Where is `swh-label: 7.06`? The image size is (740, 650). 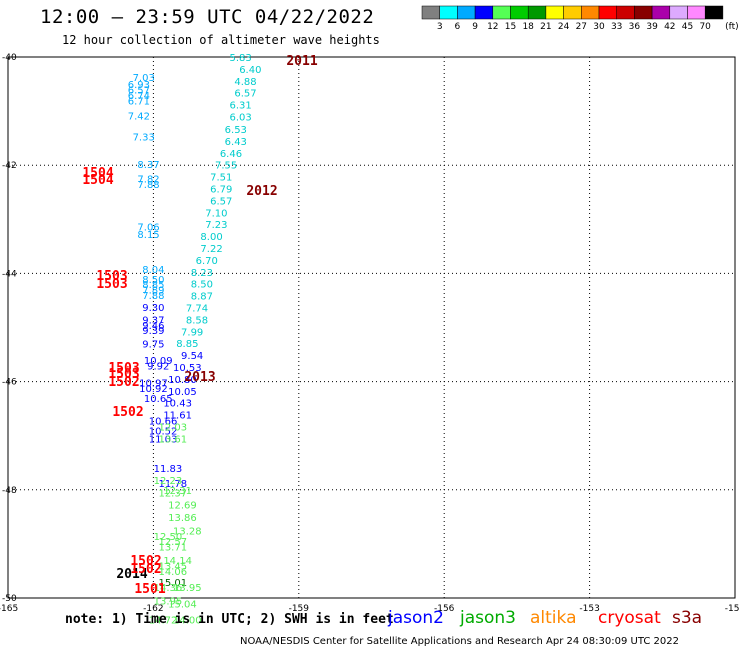 swh-label: 7.06 is located at coordinates (148, 227).